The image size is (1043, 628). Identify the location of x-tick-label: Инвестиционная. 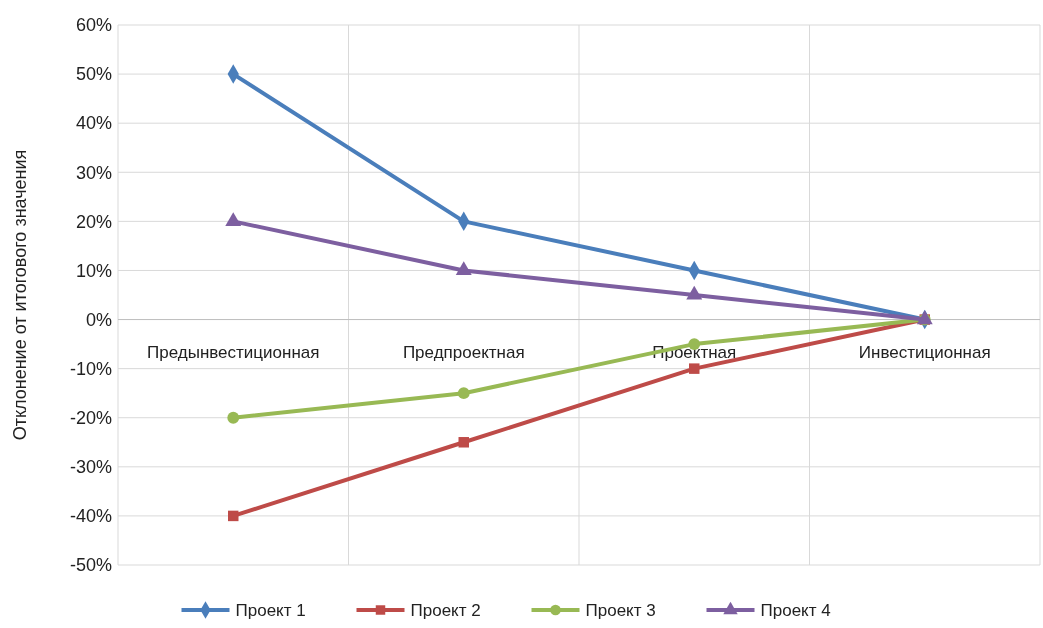
(924, 352).